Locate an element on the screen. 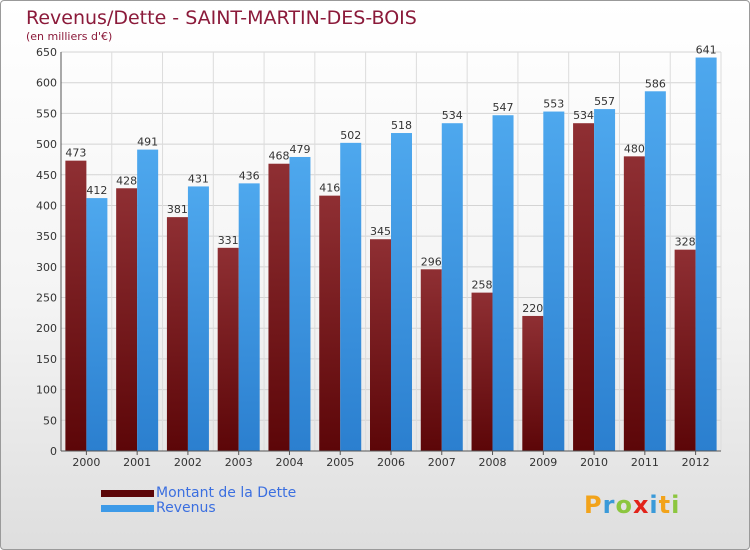  logo-letter: t is located at coordinates (665, 505).